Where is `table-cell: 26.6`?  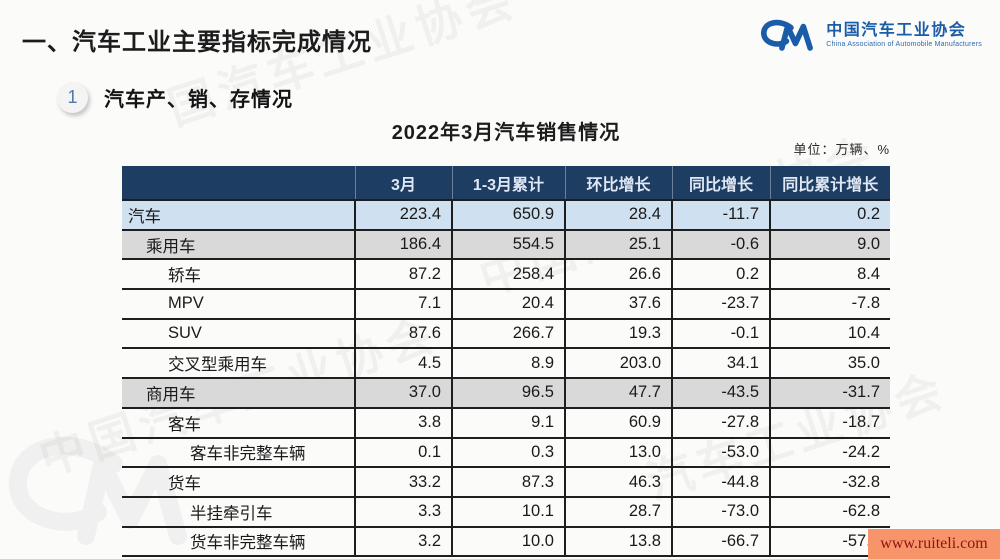
table-cell: 26.6 is located at coordinates (618, 274).